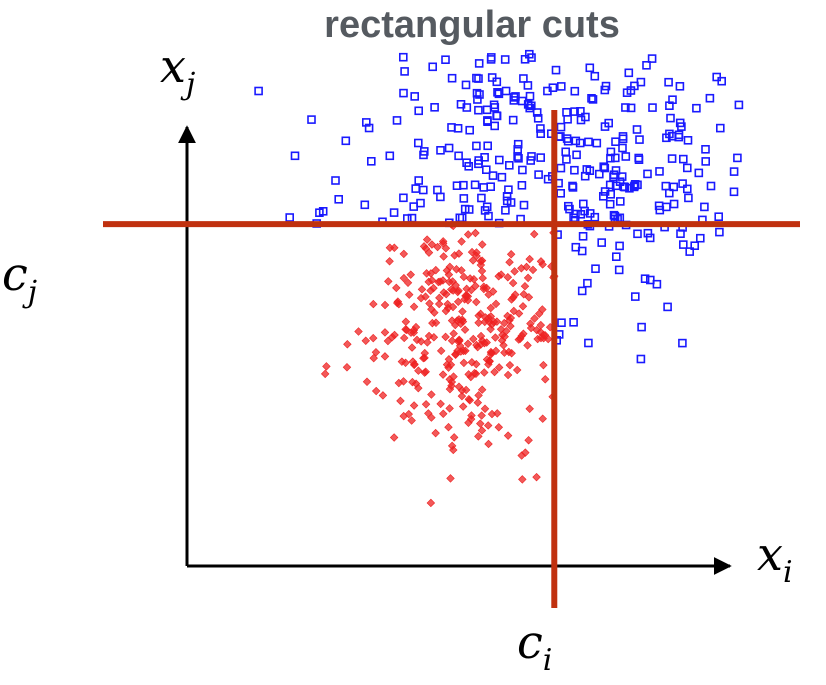 This screenshot has width=826, height=685. Describe the element at coordinates (177, 70) in the screenshot. I see `y-axis-label: xj` at that location.